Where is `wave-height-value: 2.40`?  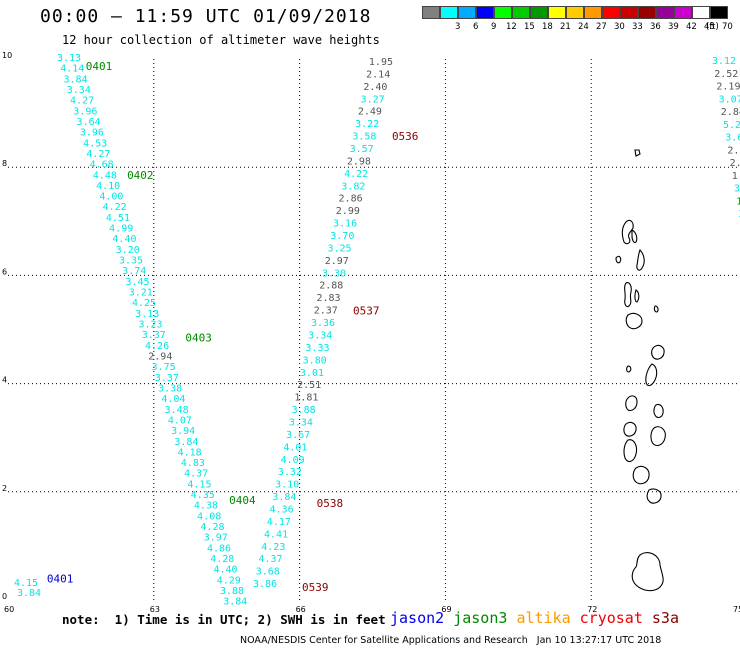
wave-height-value: 2.40 is located at coordinates (375, 87).